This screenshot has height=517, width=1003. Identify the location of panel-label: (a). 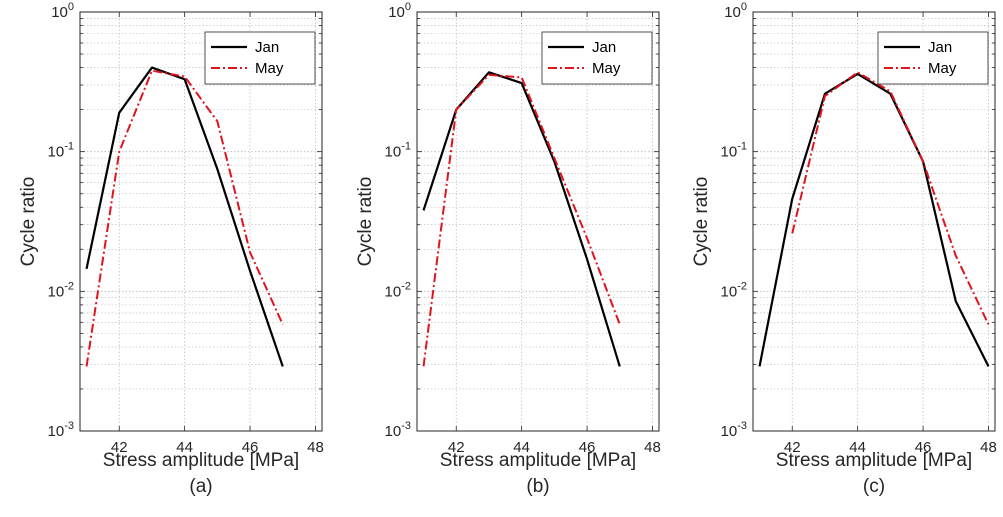
(200, 486).